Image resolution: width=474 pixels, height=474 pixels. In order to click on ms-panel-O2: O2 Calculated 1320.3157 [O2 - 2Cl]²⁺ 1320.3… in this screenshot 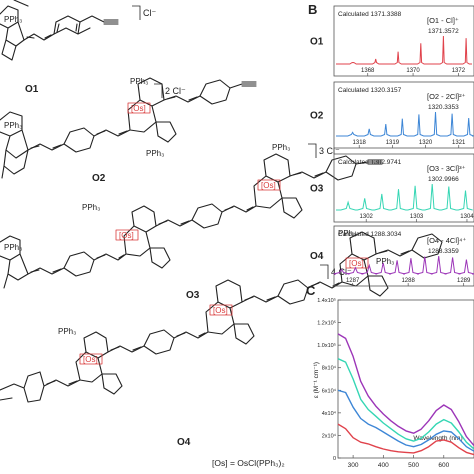, I will do `click(392, 115)`.